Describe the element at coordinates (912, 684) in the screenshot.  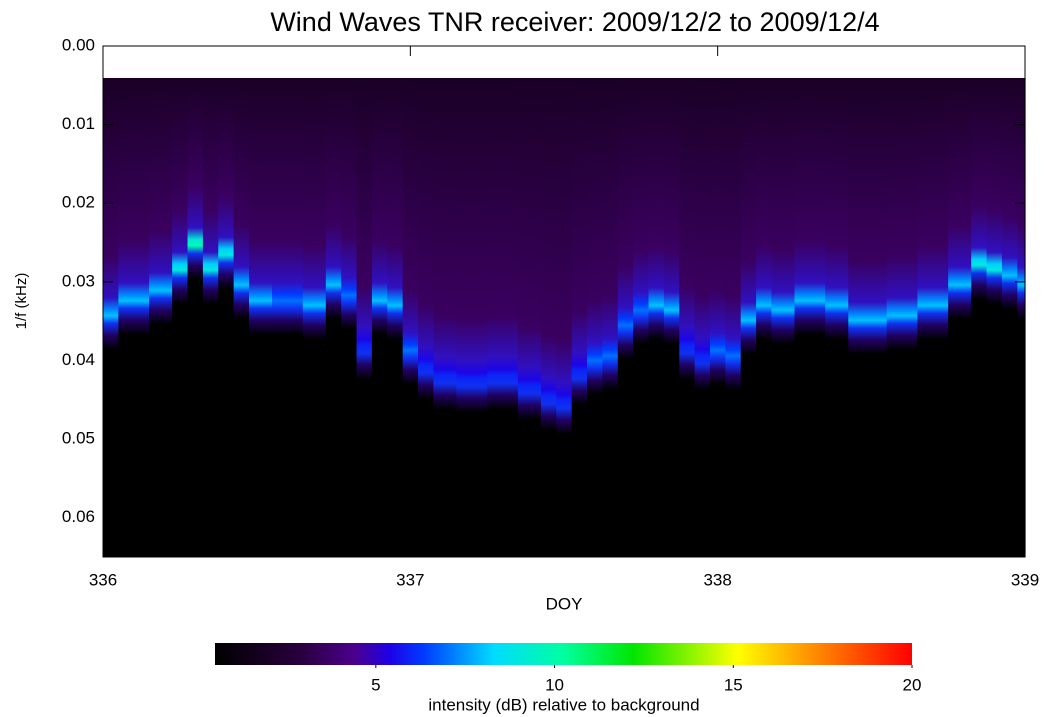
I see `colorbar-tick-label: 20` at that location.